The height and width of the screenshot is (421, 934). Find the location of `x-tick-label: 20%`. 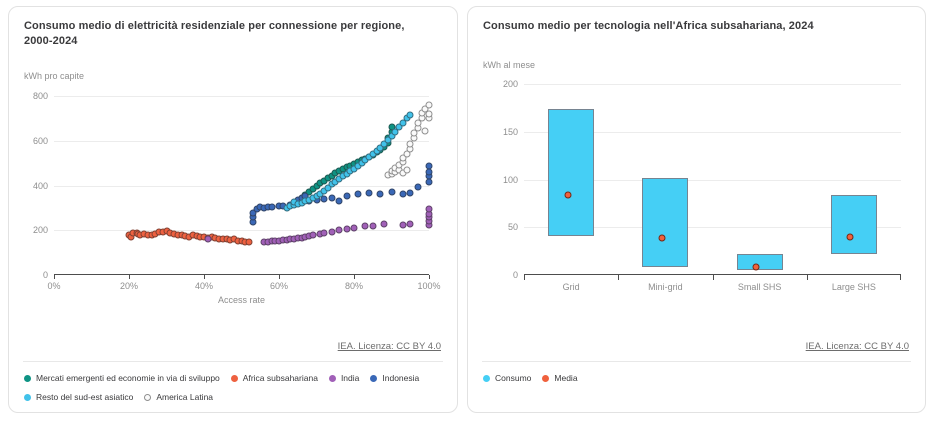

x-tick-label: 20% is located at coordinates (128, 286).